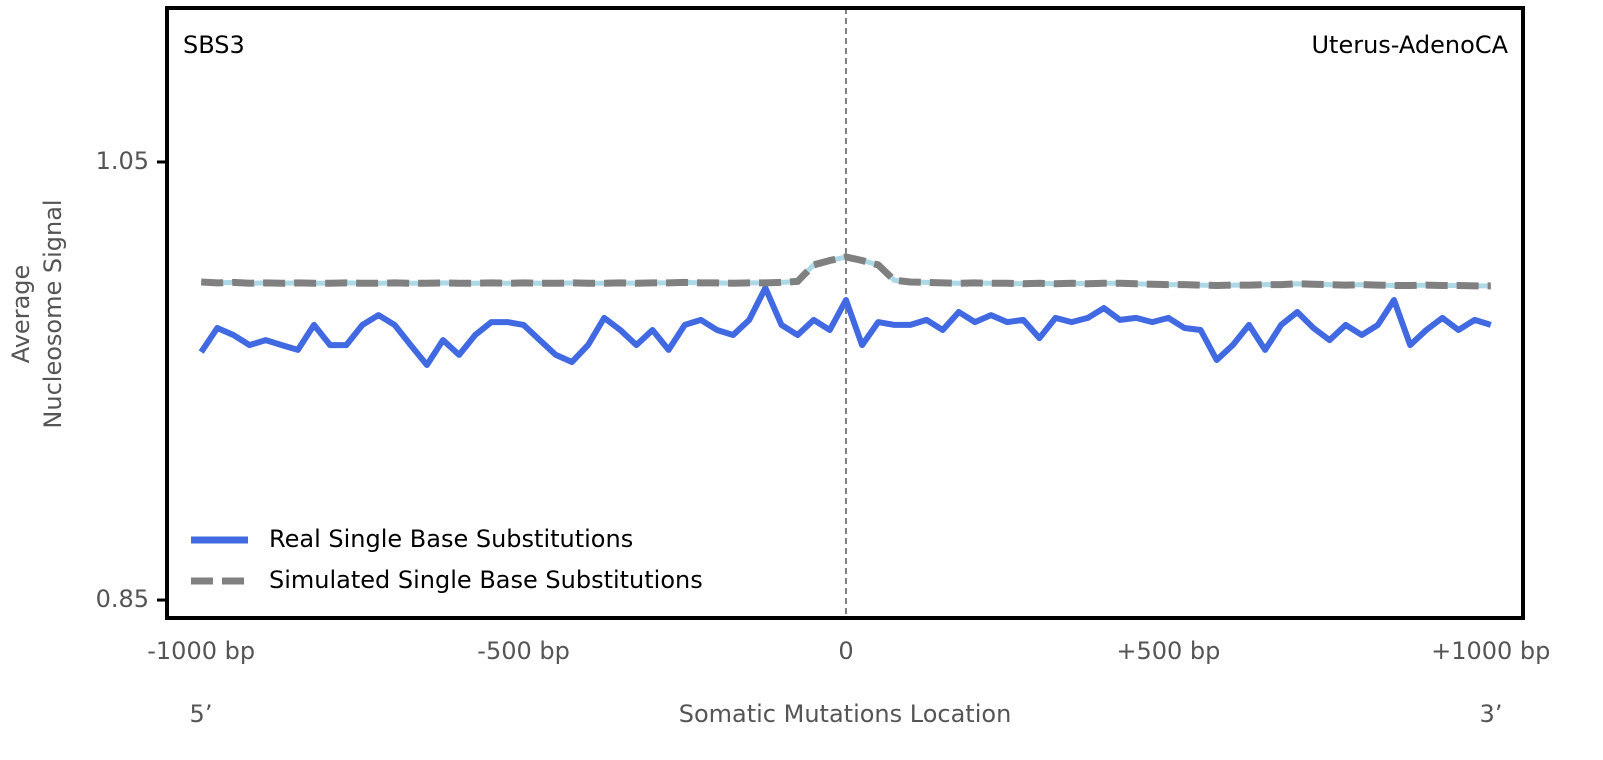 The image size is (1603, 760). What do you see at coordinates (523, 651) in the screenshot?
I see `x-tick-label: -500 bp` at bounding box center [523, 651].